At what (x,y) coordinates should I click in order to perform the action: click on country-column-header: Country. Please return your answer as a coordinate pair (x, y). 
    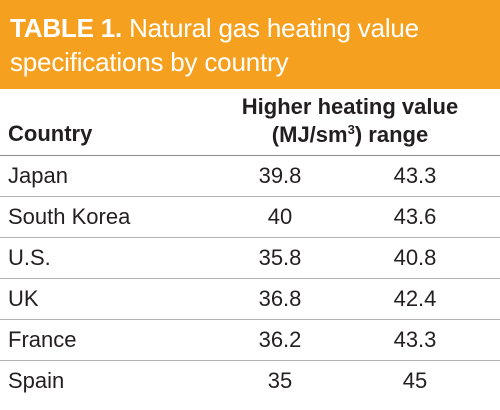
    Looking at the image, I should click on (50, 133).